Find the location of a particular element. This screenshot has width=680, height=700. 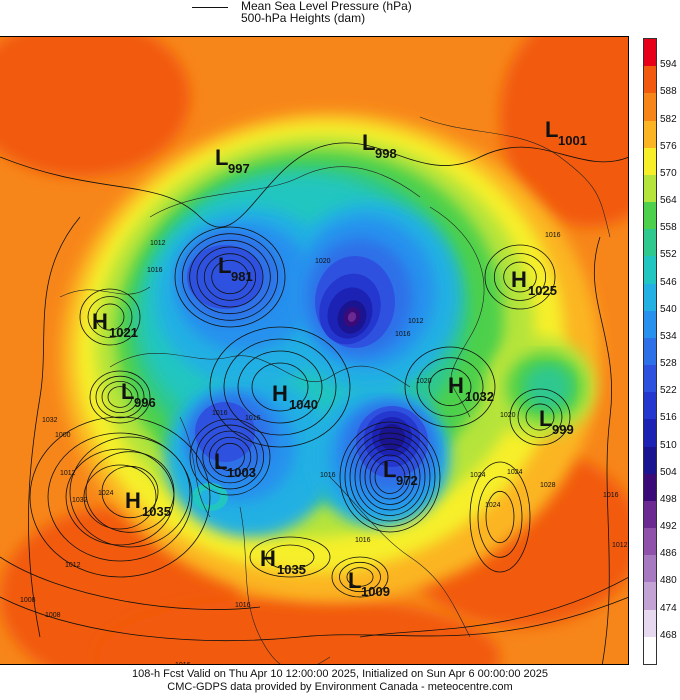

center-pressure-value: 1001 is located at coordinates (572, 140).